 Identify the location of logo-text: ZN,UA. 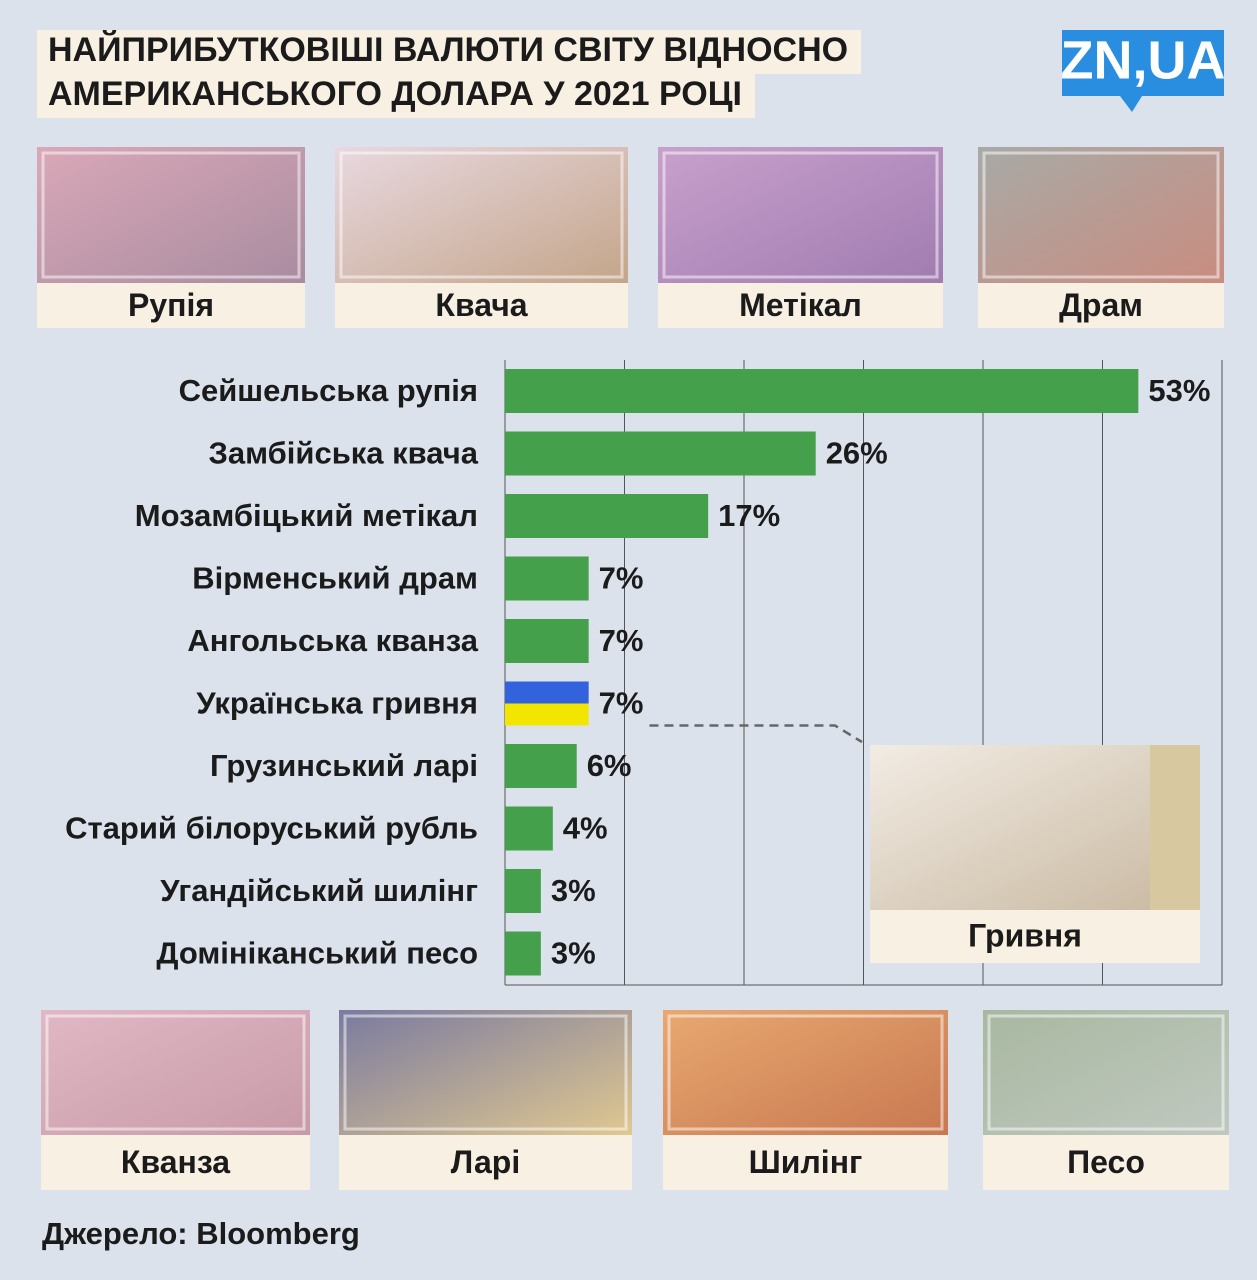
(1143, 60).